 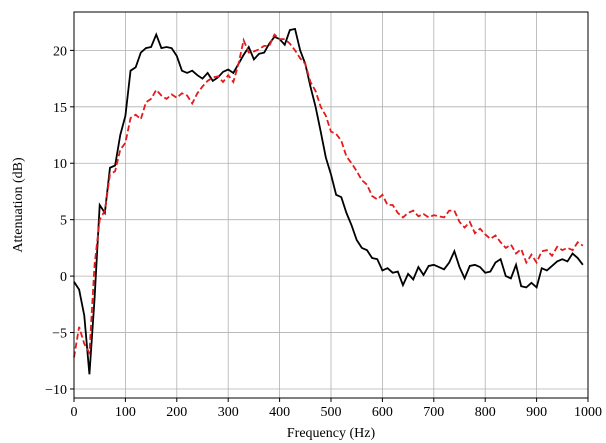 What do you see at coordinates (228, 412) in the screenshot?
I see `x-tick-label: 300` at bounding box center [228, 412].